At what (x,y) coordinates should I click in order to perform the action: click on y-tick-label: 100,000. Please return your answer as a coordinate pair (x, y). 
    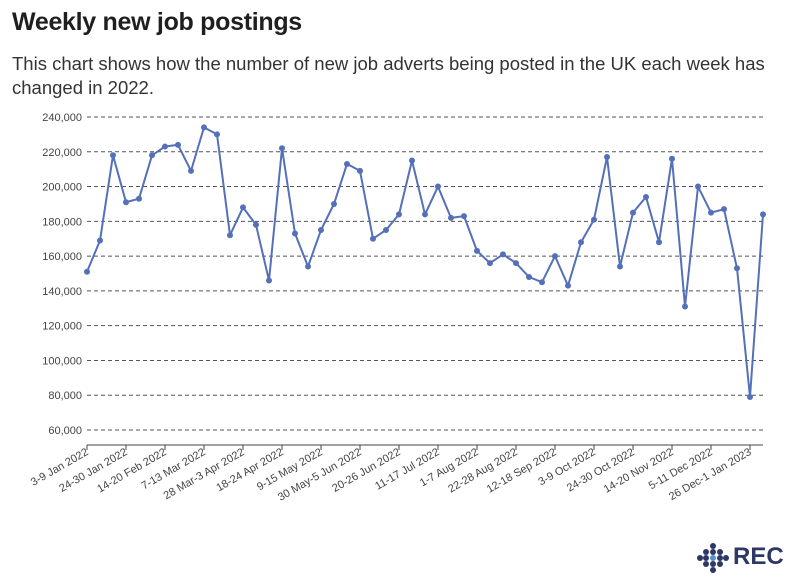
    Looking at the image, I should click on (62, 361).